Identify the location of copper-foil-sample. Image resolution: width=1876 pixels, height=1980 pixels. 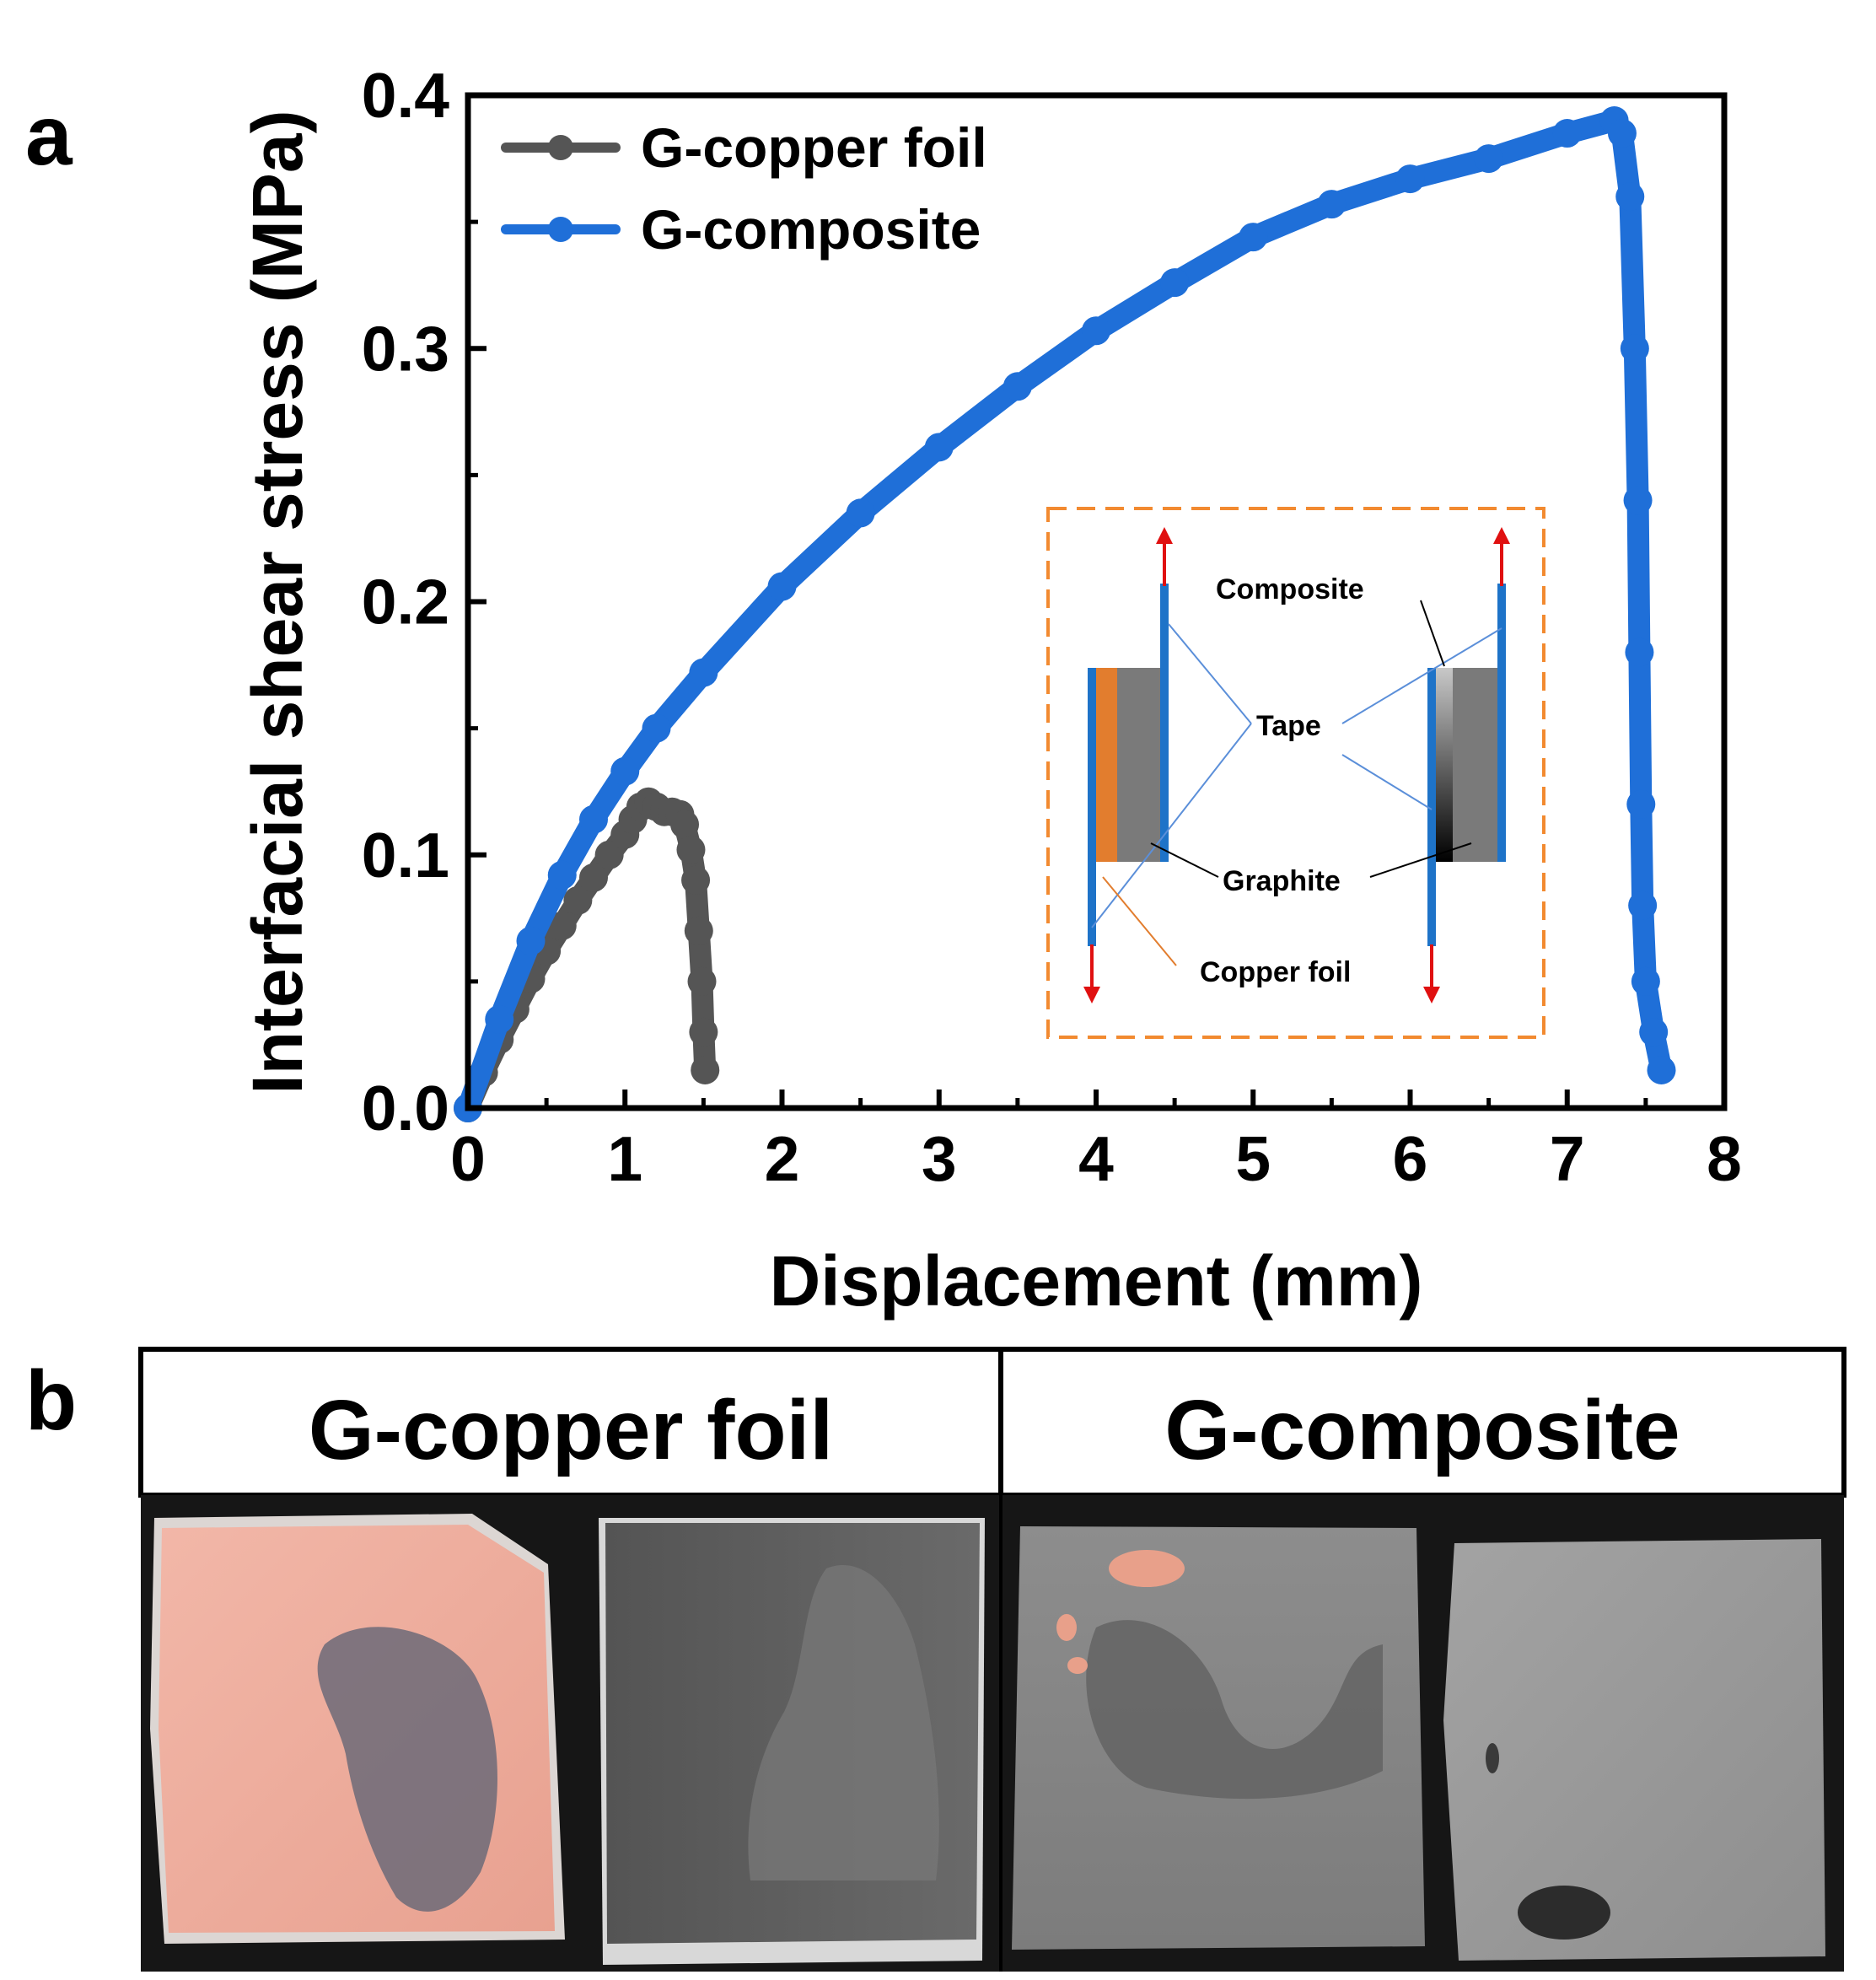
(357, 1729).